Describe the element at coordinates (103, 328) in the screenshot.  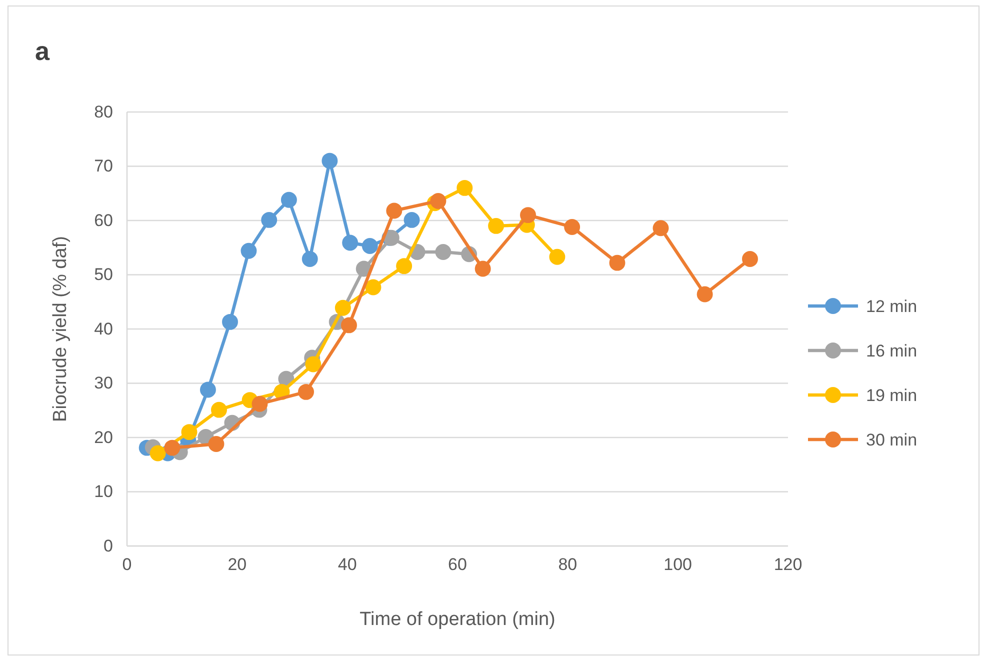
I see `y-tick-label: 40` at that location.